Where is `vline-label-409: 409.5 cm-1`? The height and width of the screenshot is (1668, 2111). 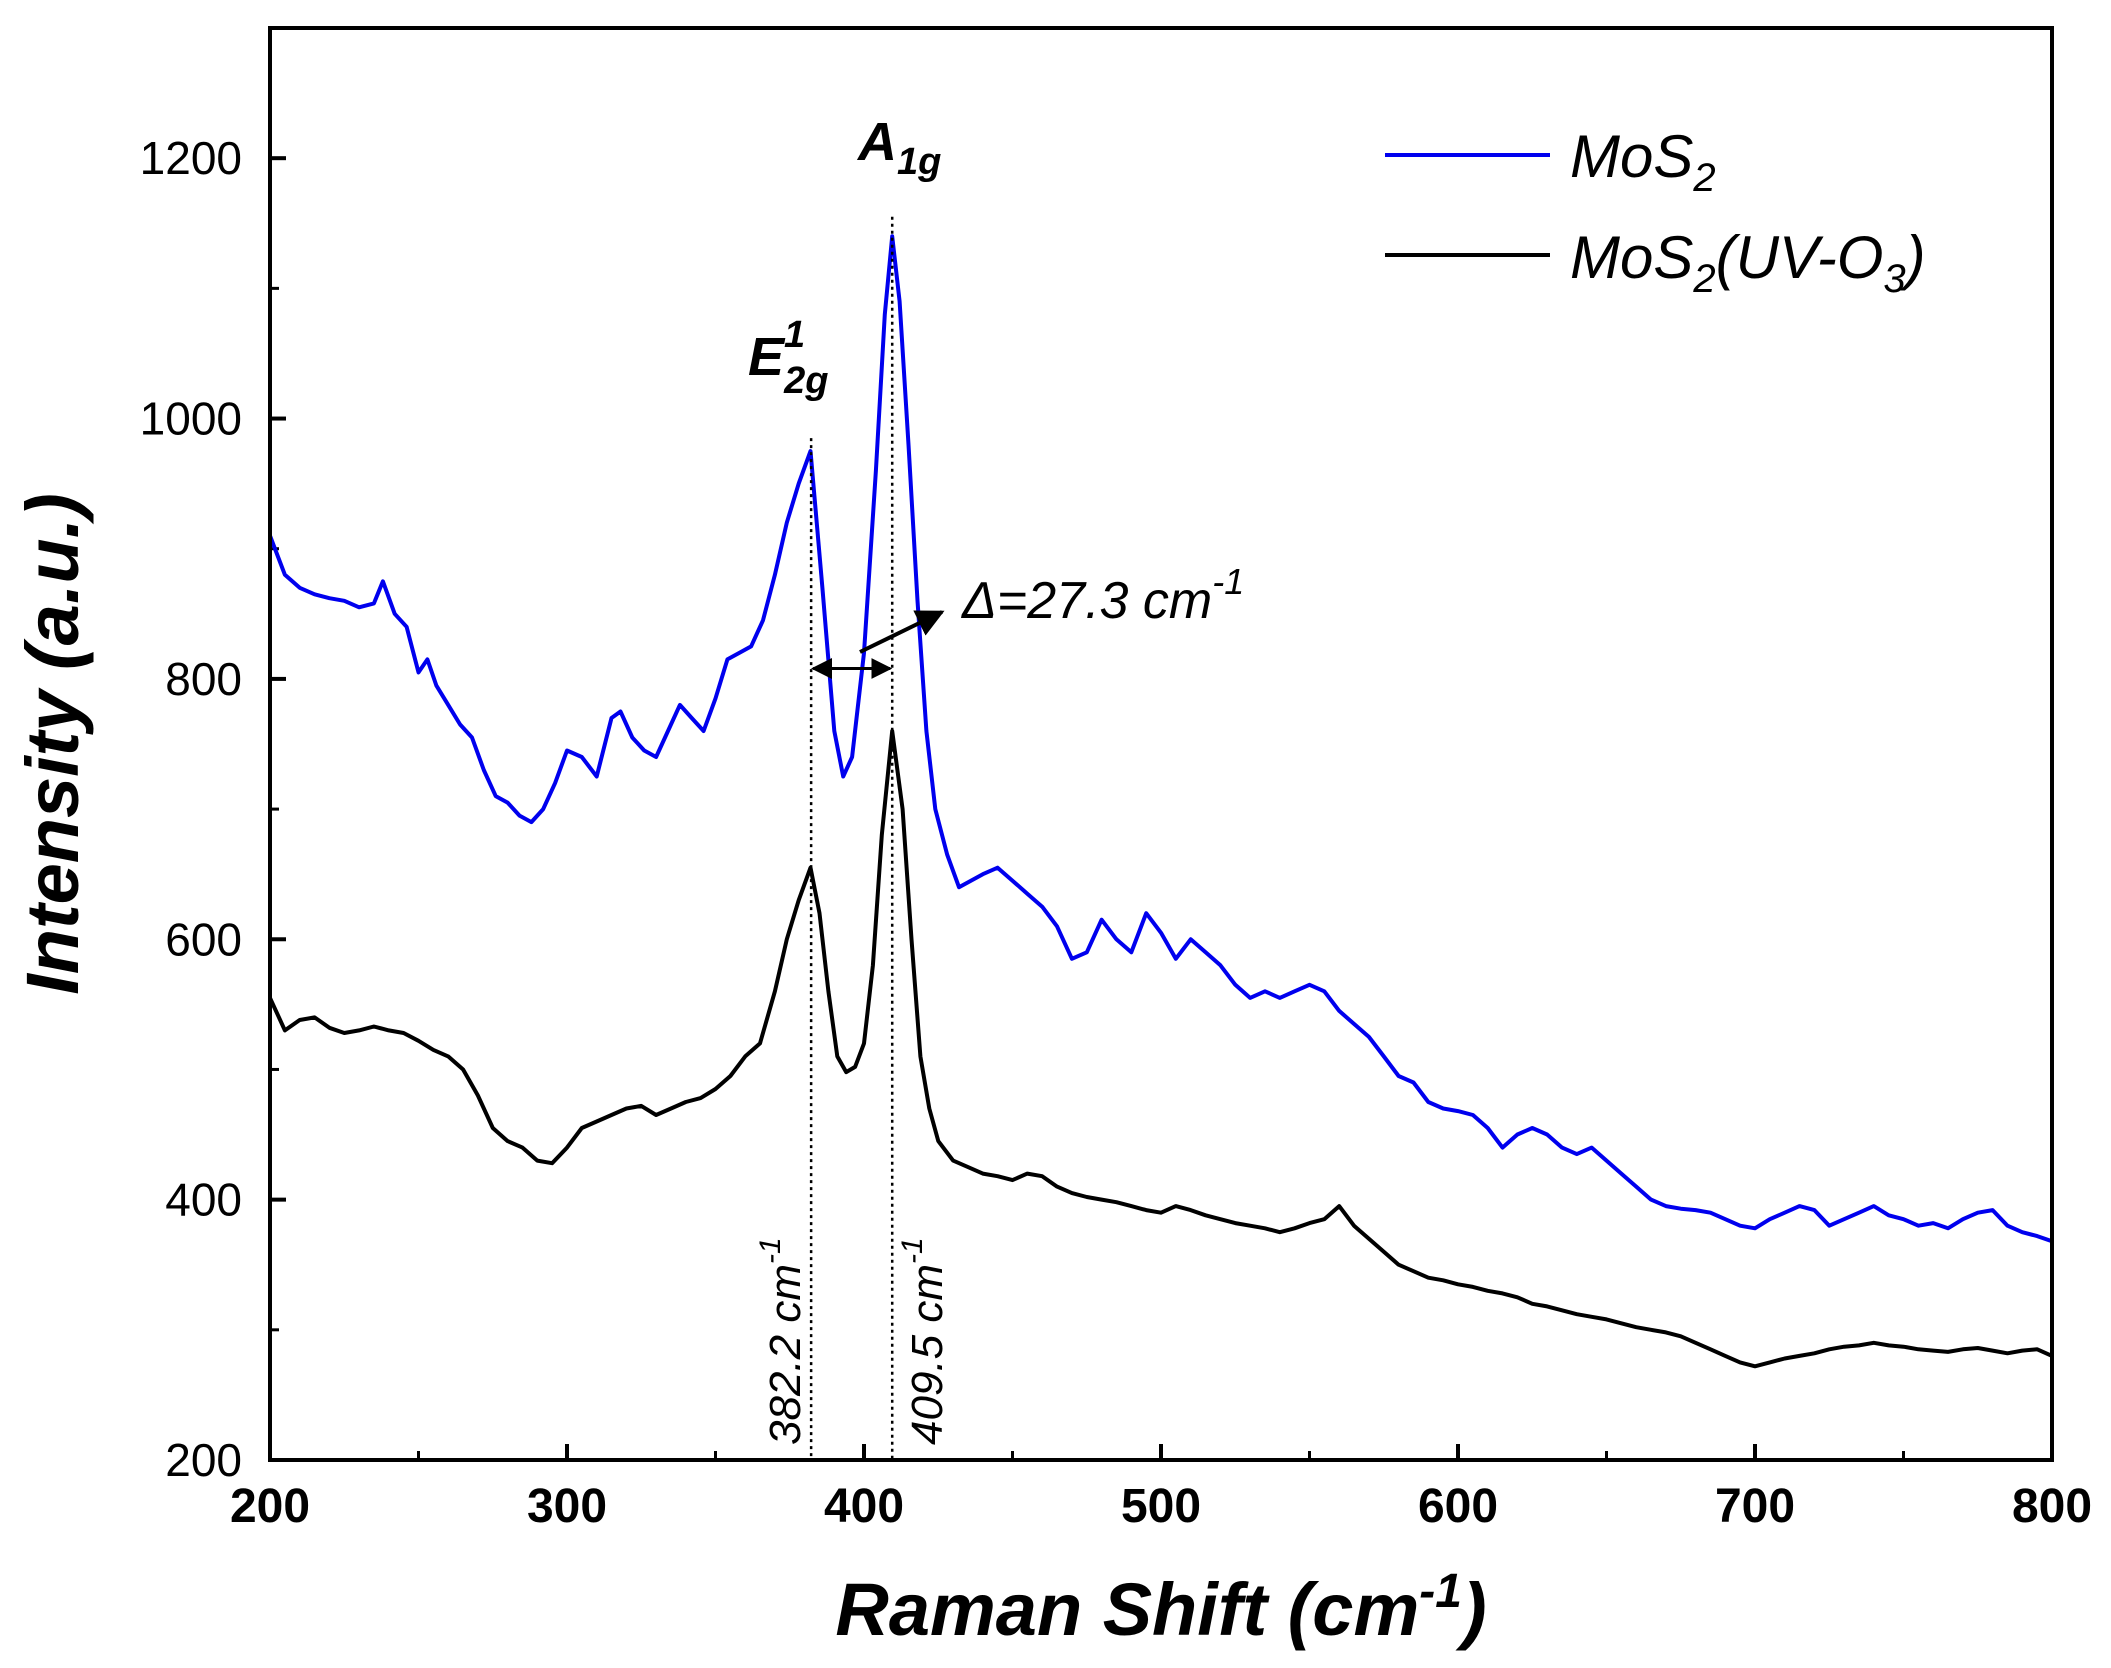
vline-label-409: 409.5 cm-1 is located at coordinates (924, 1341).